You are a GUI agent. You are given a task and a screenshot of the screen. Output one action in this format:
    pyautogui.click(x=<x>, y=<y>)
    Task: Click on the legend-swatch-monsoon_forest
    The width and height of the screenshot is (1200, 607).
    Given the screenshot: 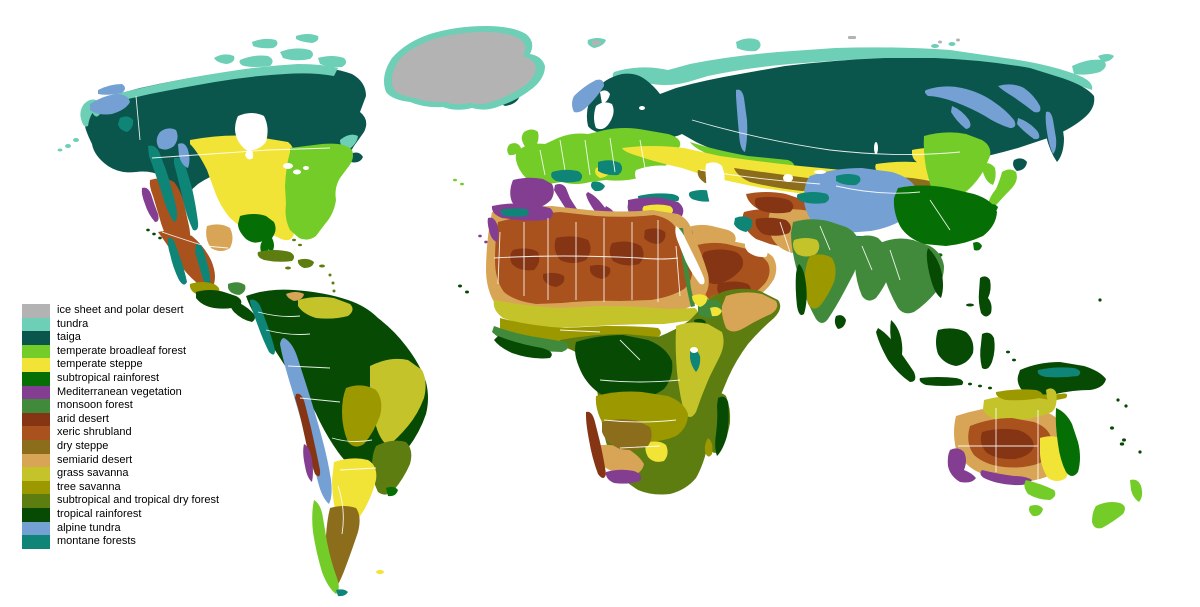 What is the action you would take?
    pyautogui.click(x=36, y=406)
    